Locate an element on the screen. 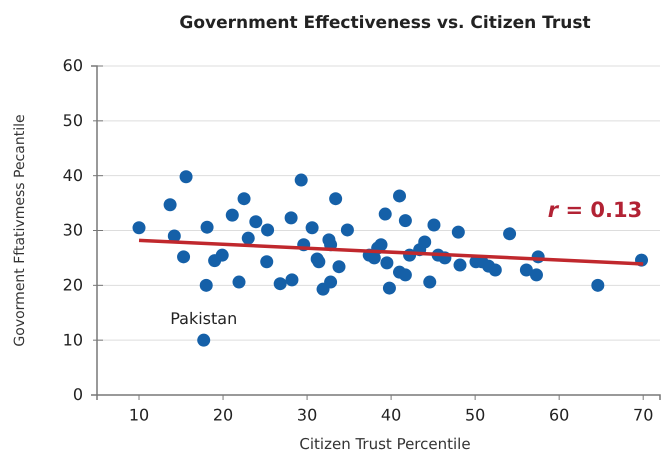  y-tick-label: 60 is located at coordinates (72, 66).